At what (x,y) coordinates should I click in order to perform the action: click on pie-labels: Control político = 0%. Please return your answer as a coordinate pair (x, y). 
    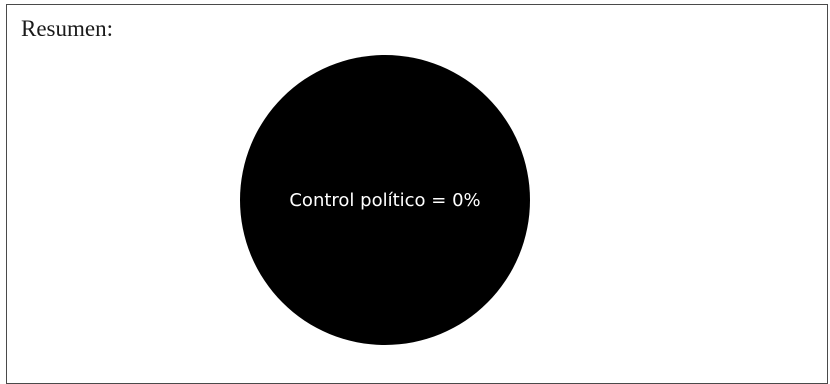
    Looking at the image, I should click on (384, 200).